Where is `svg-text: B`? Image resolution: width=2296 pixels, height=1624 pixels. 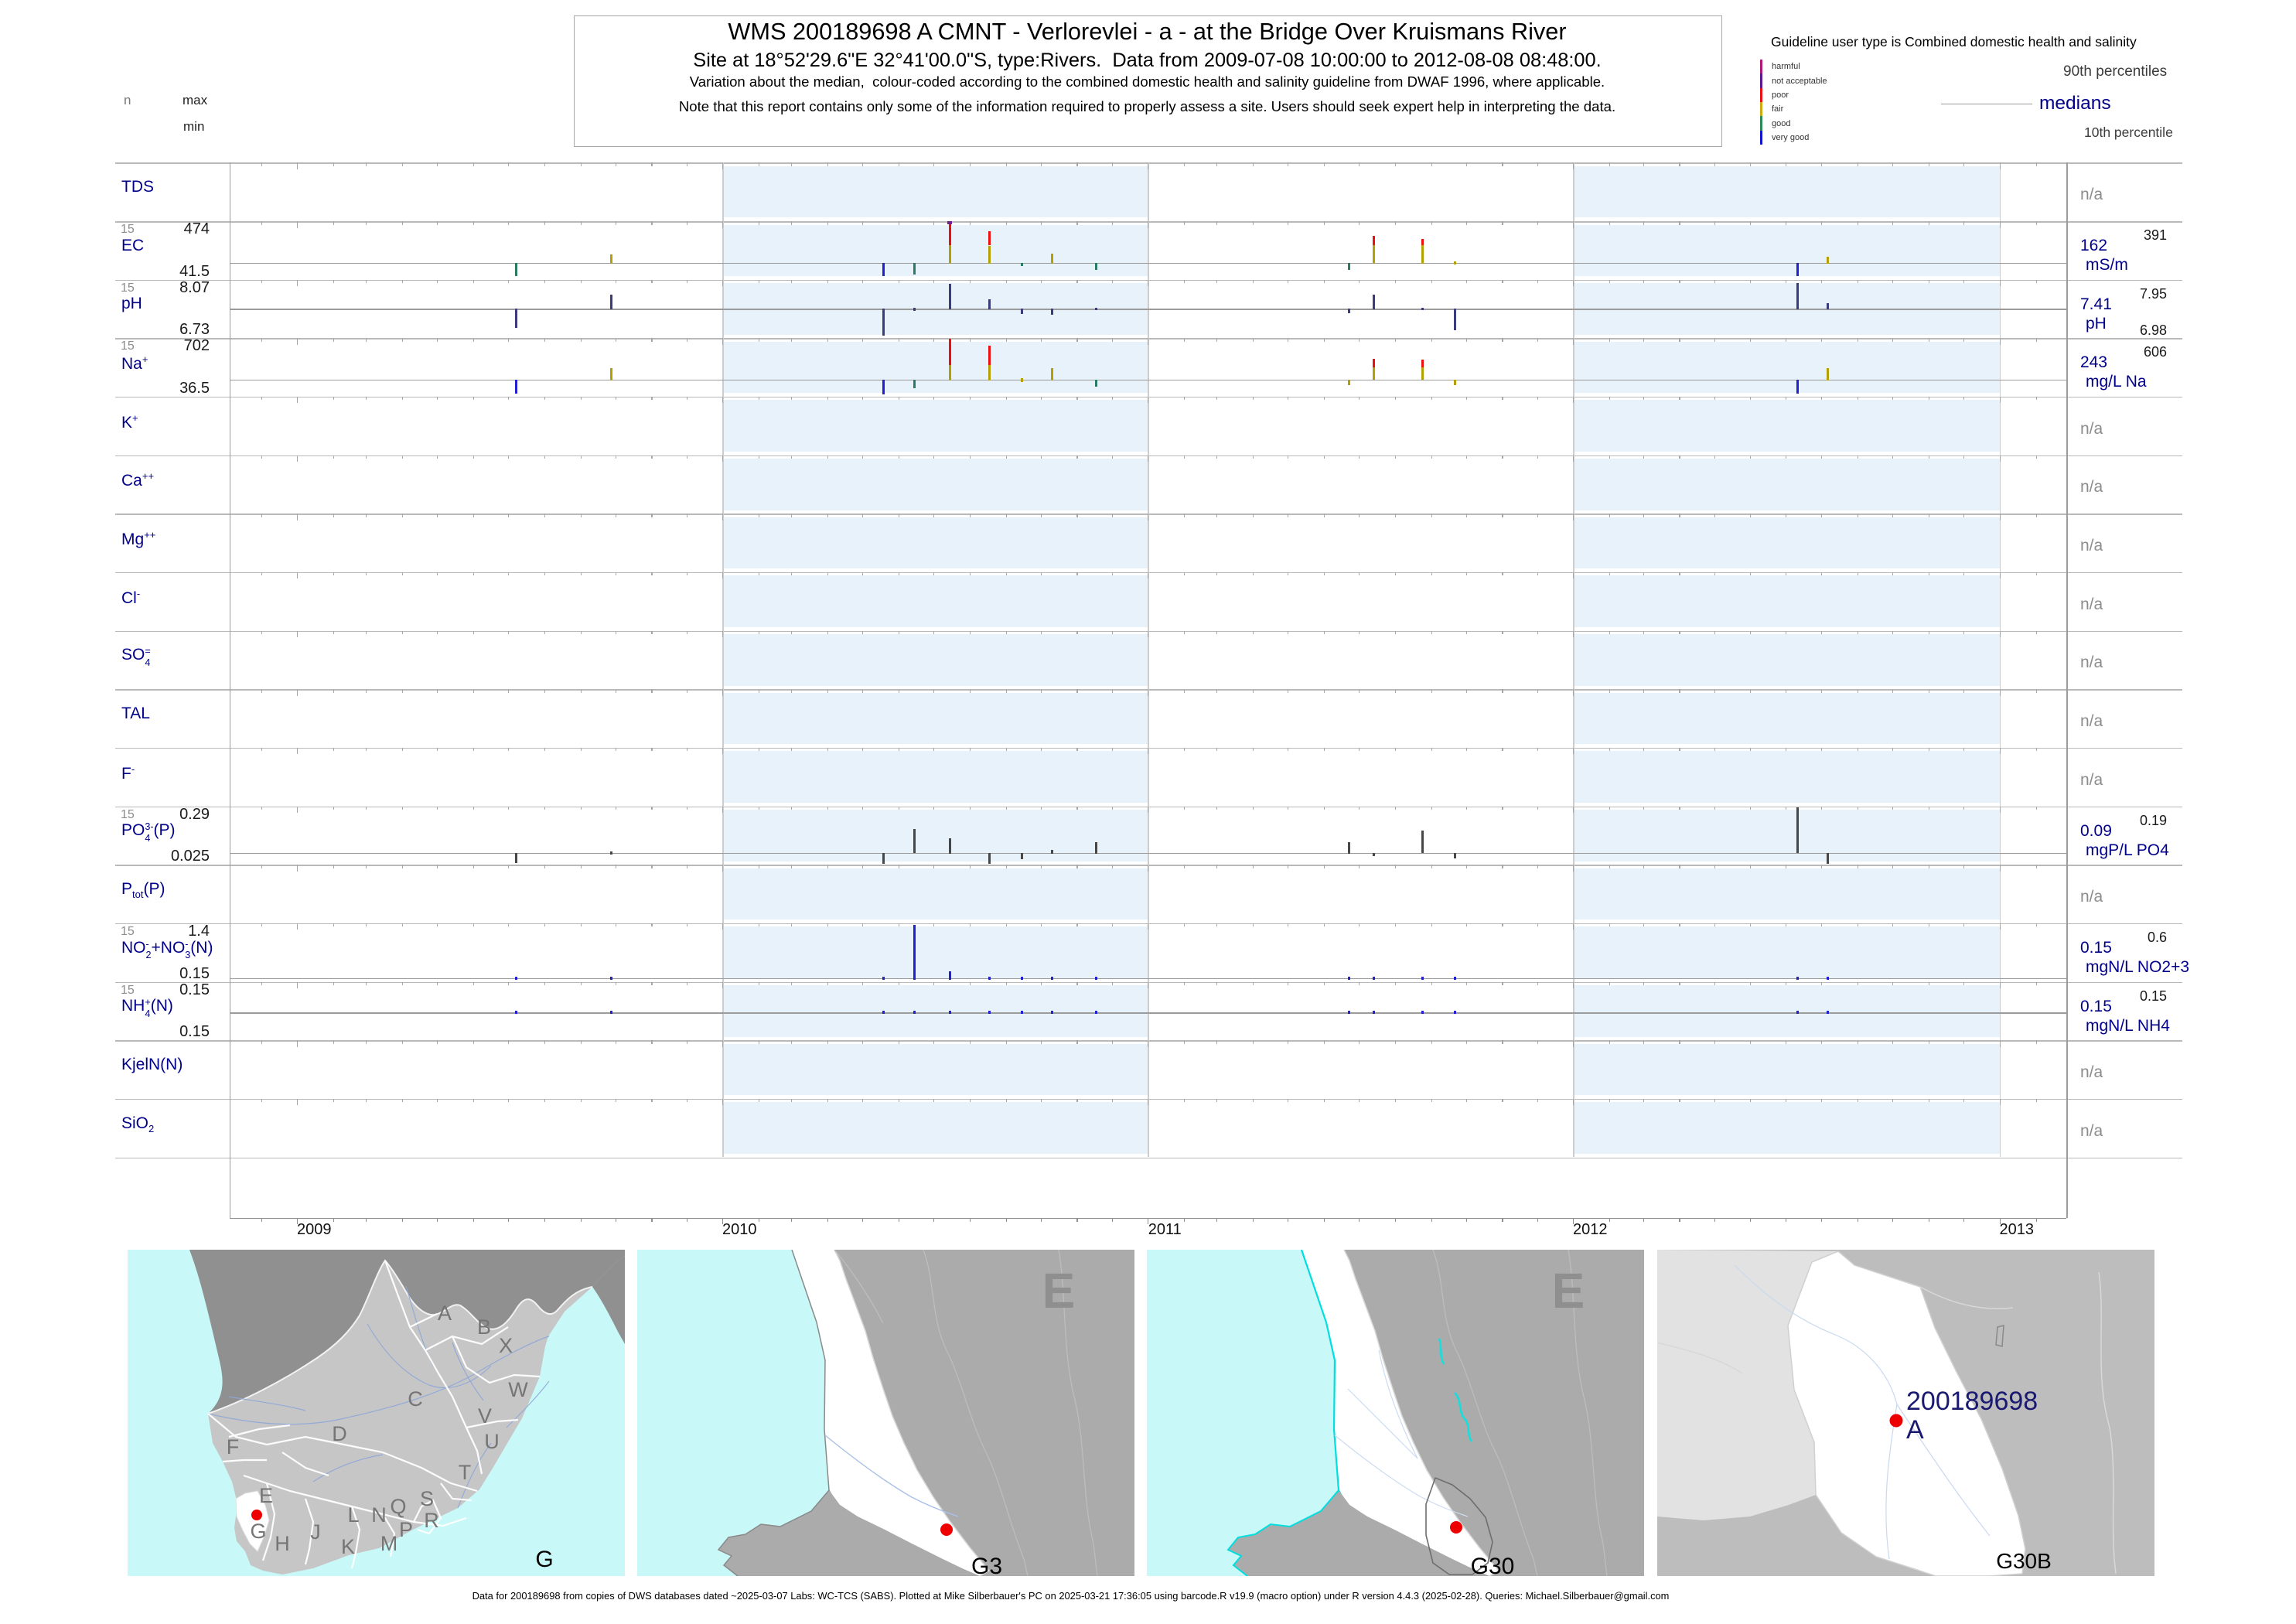 svg-text: B is located at coordinates (484, 1327).